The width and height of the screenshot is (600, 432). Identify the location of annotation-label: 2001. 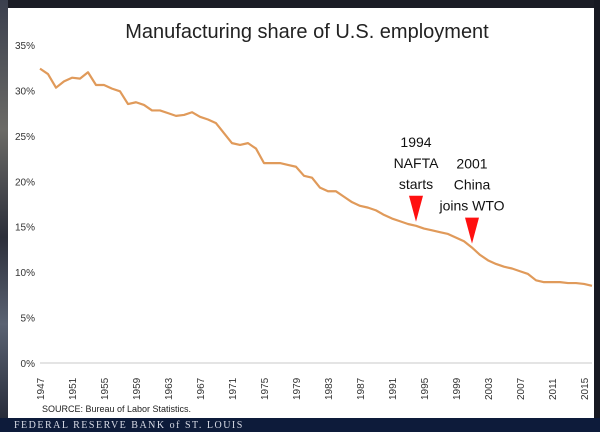
(471, 164).